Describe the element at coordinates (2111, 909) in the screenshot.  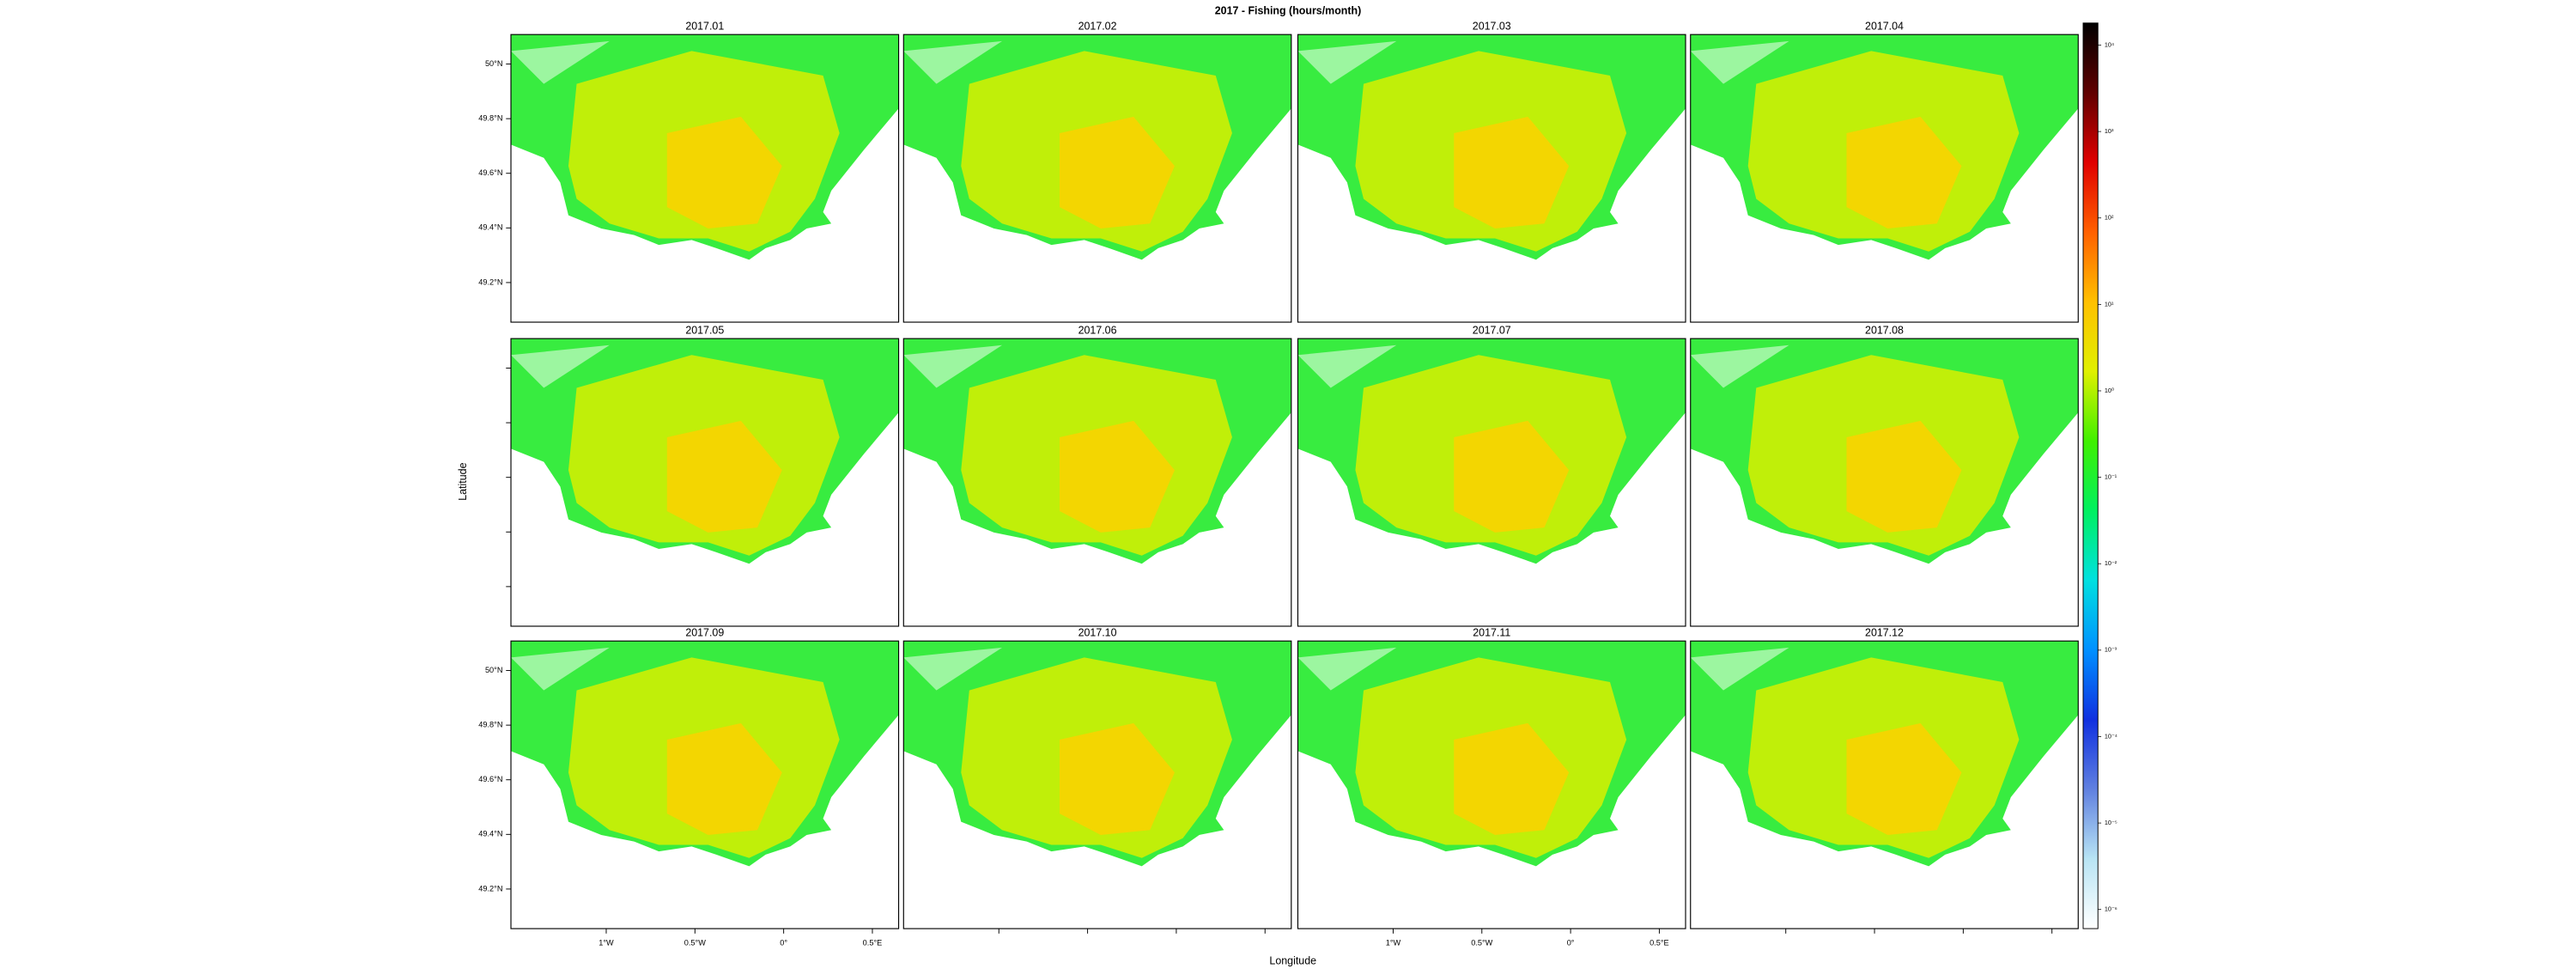
I see `colorbar-tick-label: 10⁻⁶` at that location.